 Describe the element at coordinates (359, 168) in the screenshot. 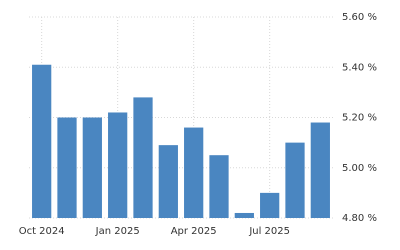

I see `y-tick-label: 5.00 %` at that location.